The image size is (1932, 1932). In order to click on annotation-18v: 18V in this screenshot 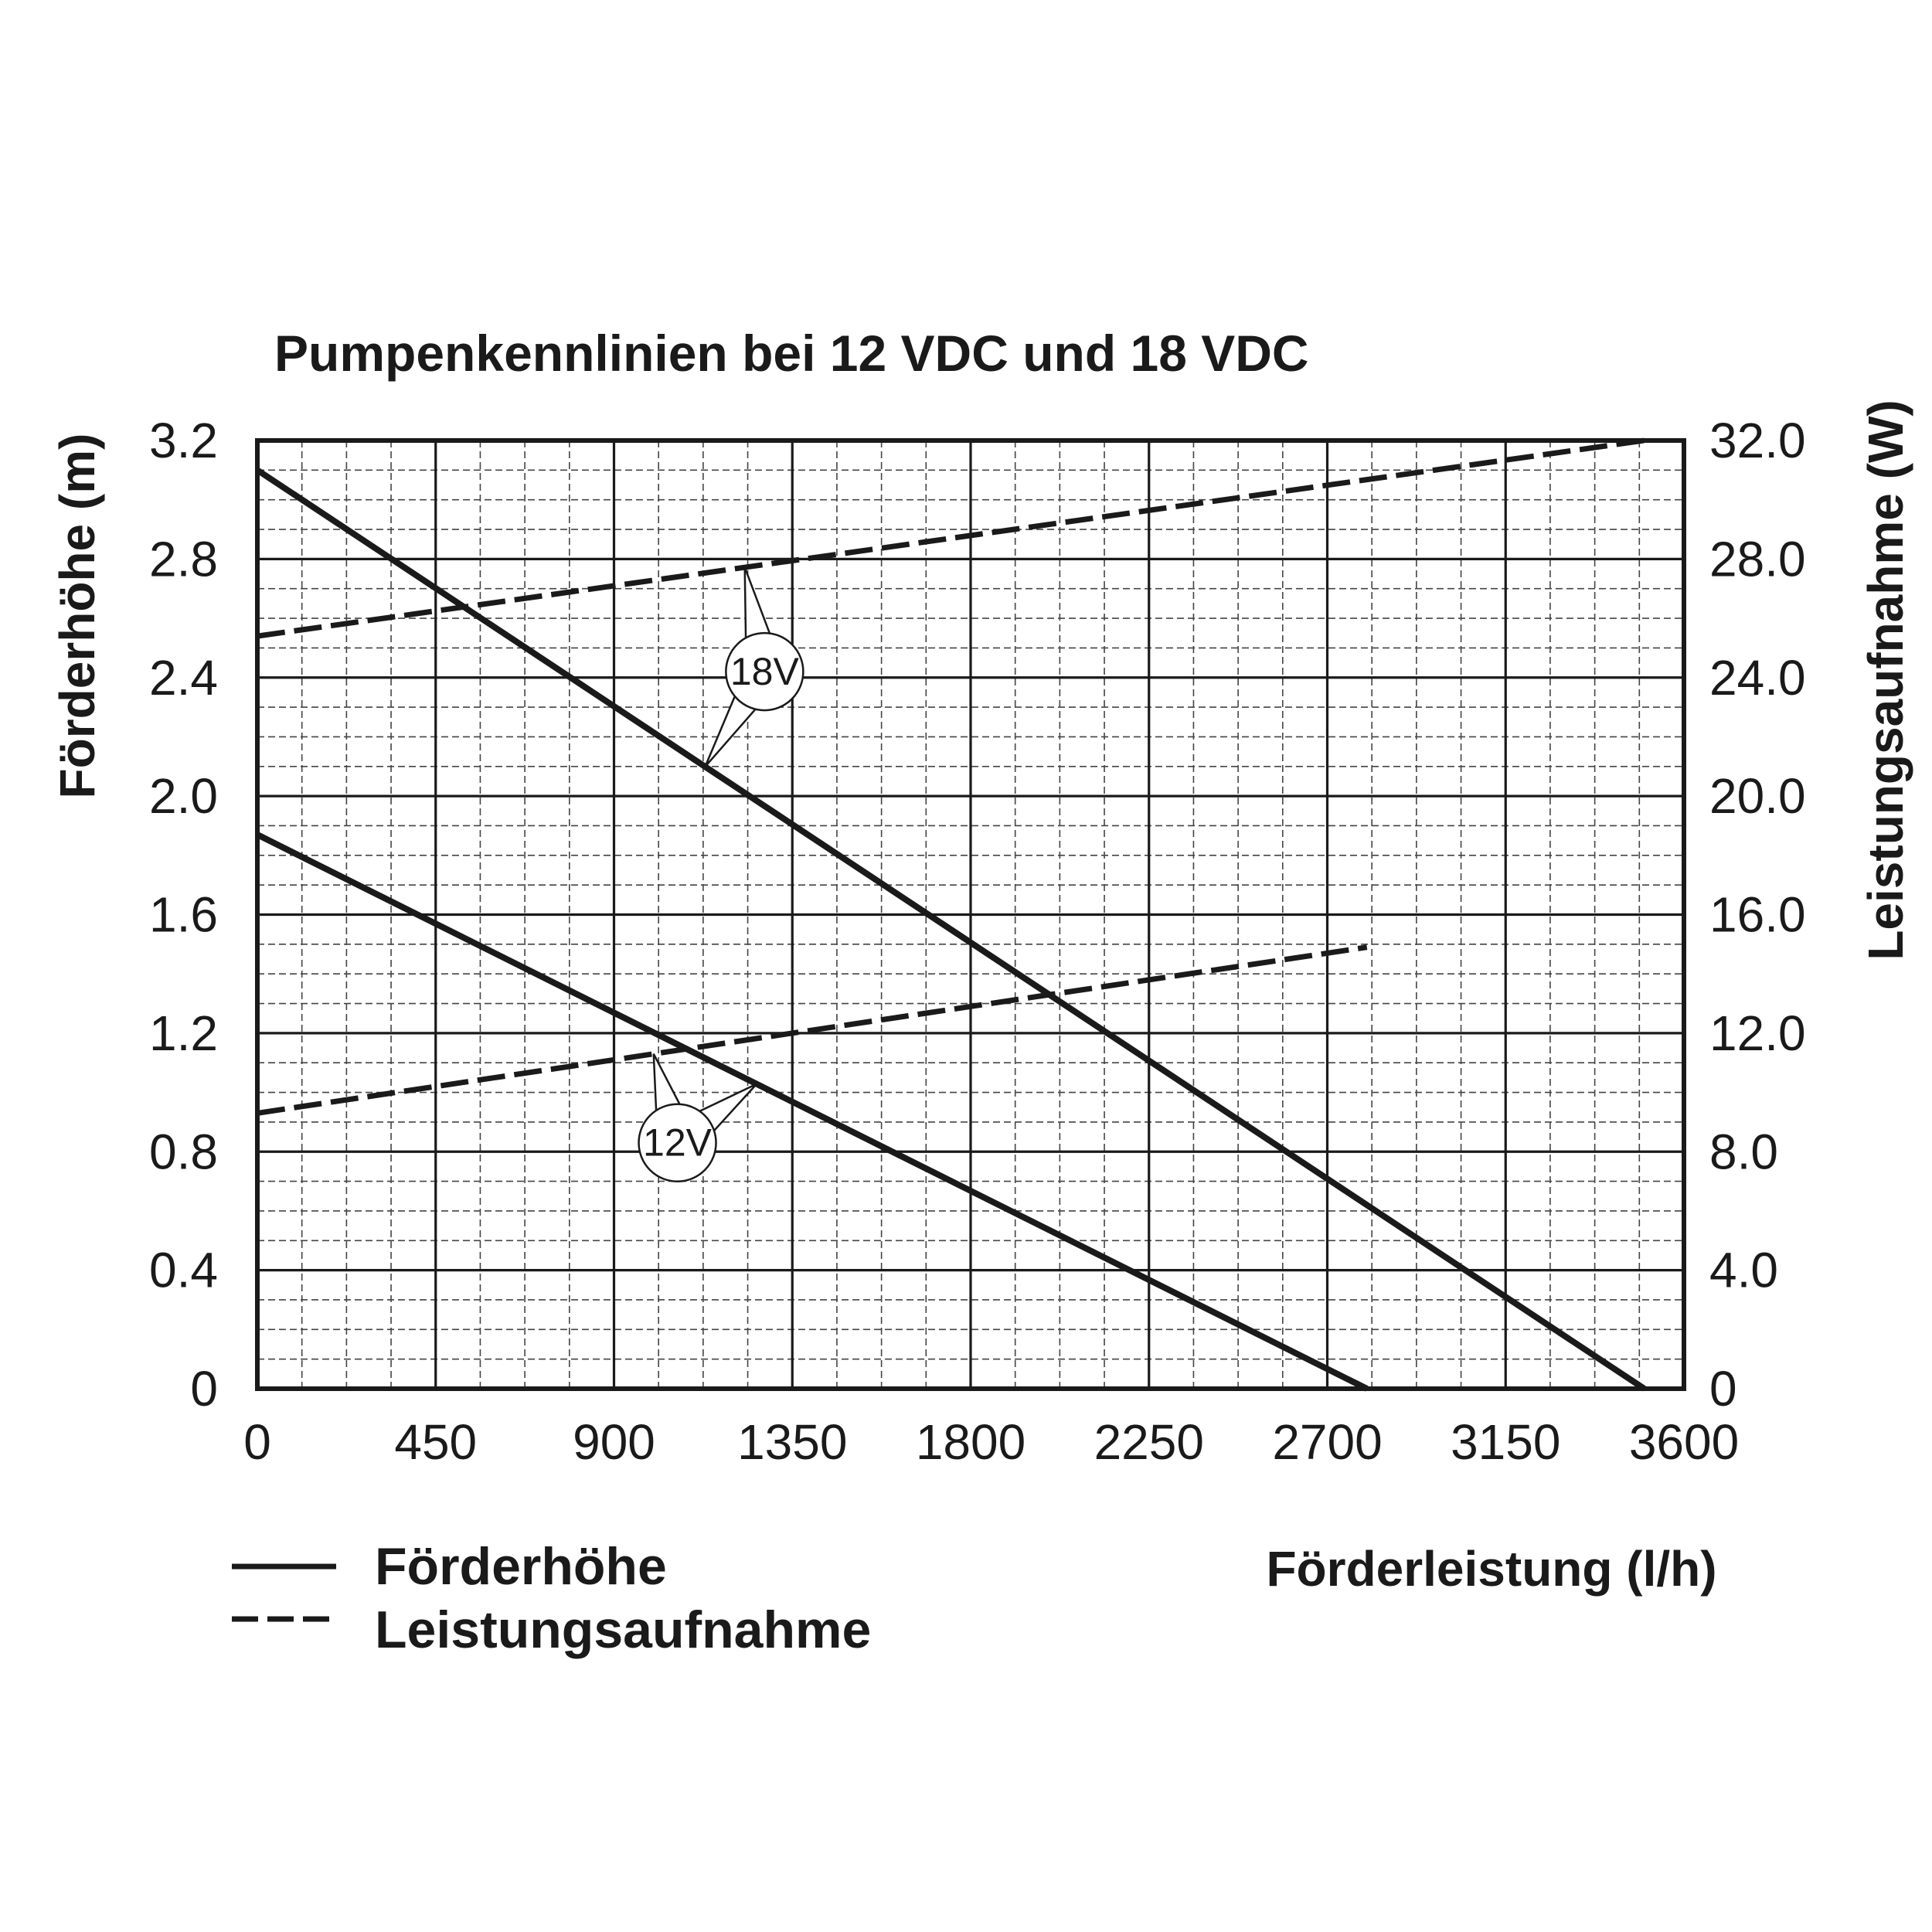, I will do `click(754, 667)`.